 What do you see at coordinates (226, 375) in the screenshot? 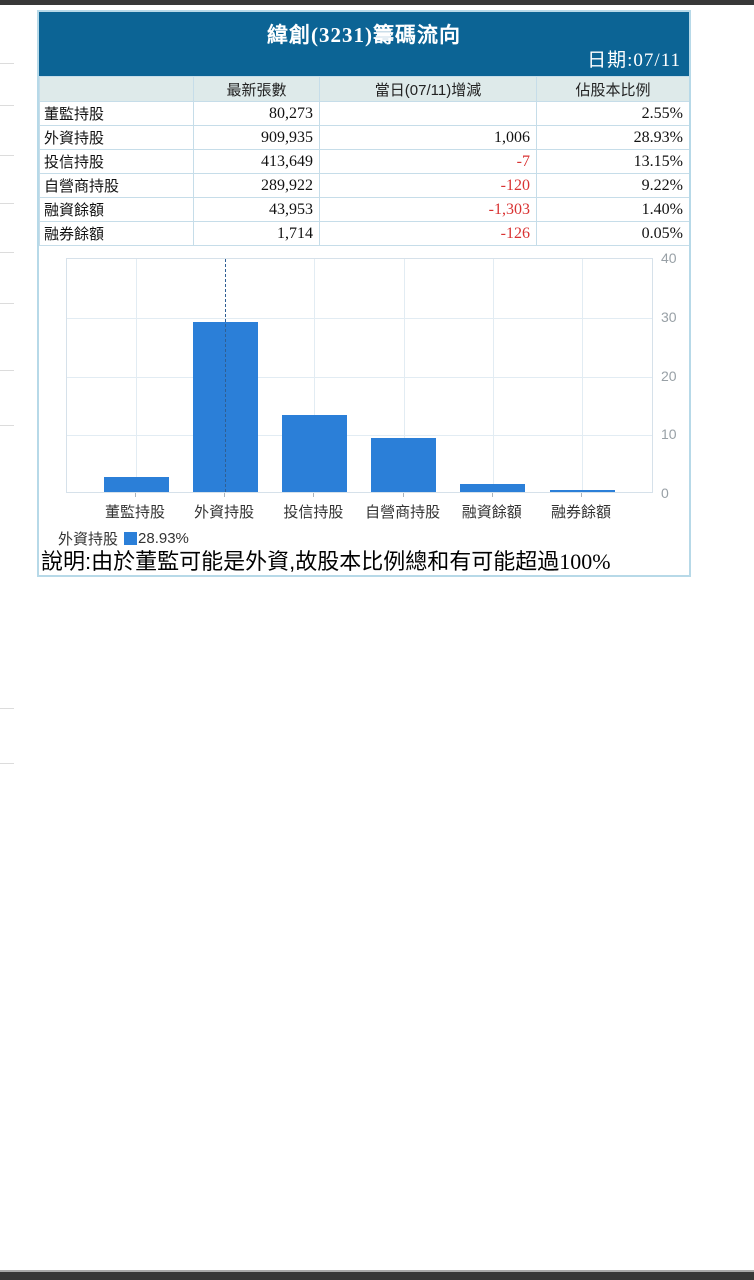
I see `hover-crosshair-dashed-line` at bounding box center [226, 375].